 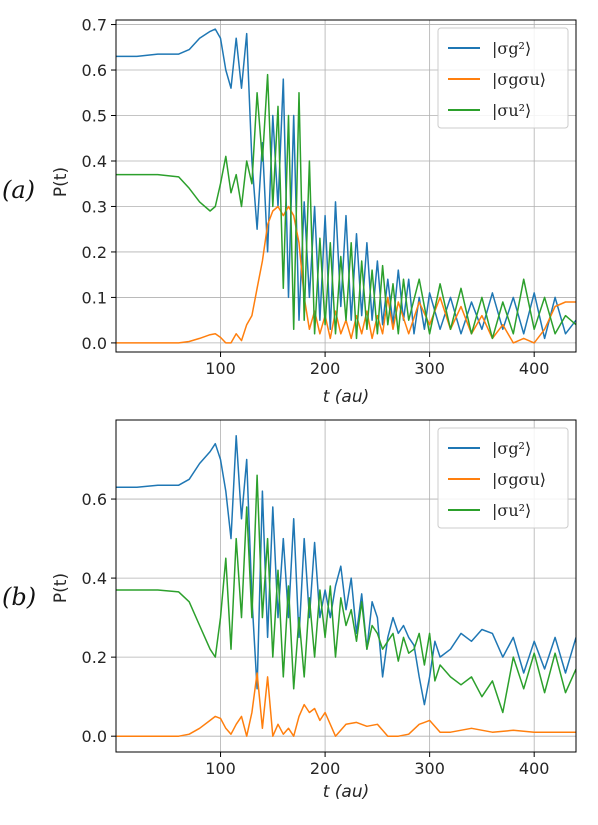 I want to click on panel-a-label: (a), so click(x=18, y=190).